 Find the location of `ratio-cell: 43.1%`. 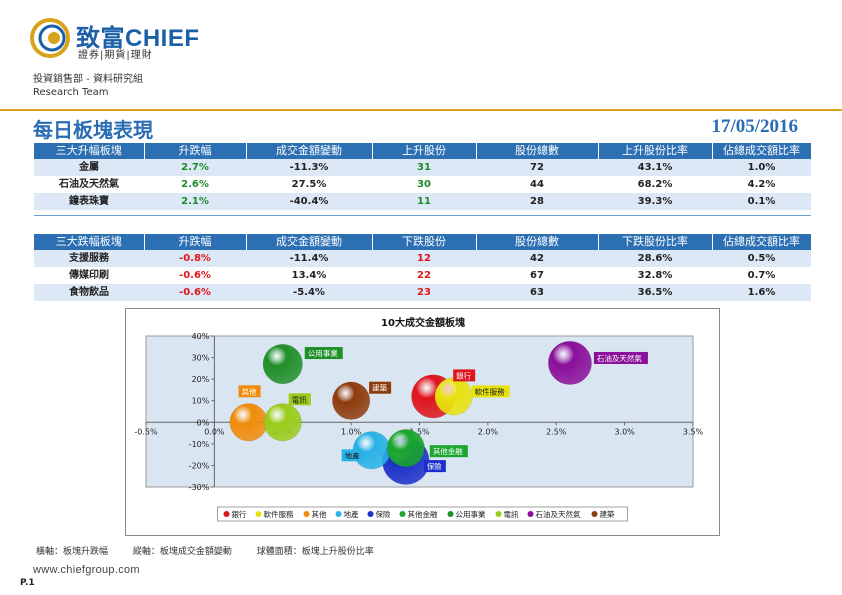

ratio-cell: 43.1% is located at coordinates (655, 167).